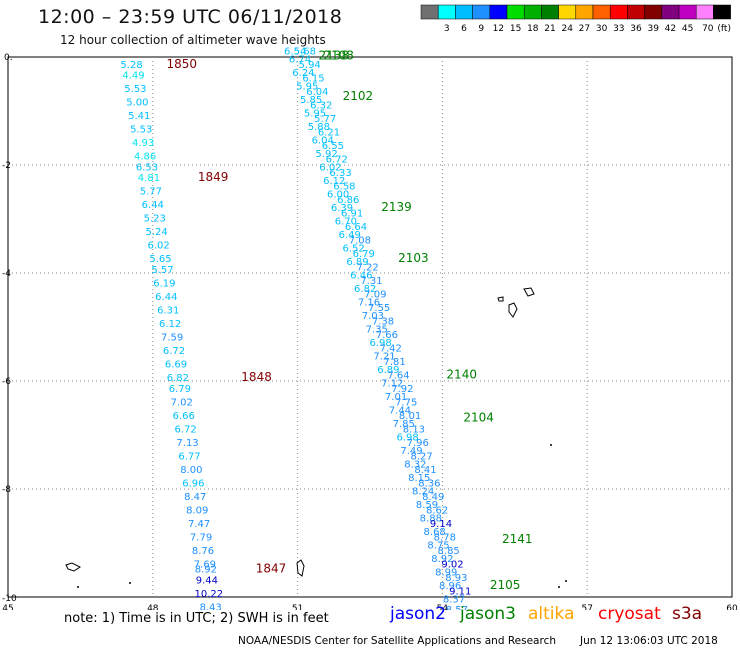  Describe the element at coordinates (197, 510) in the screenshot. I see `wave-height-label: 8.09` at that location.